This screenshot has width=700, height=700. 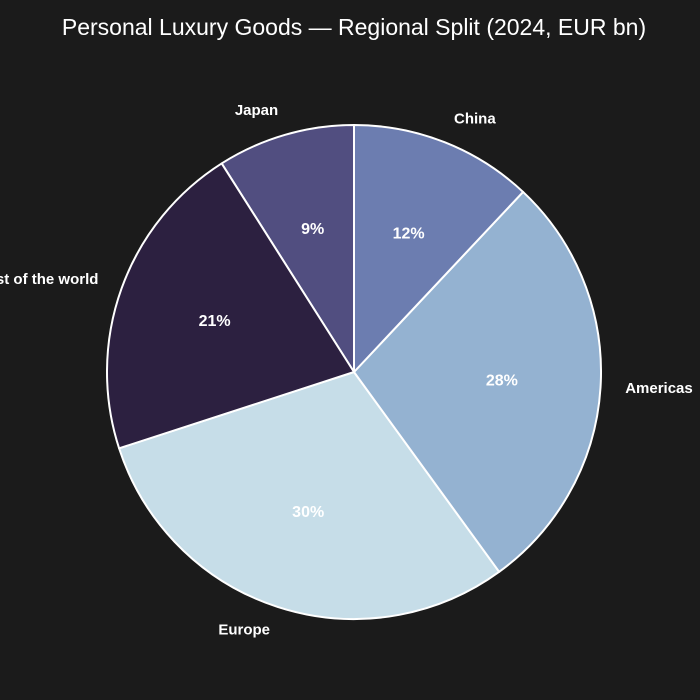 What do you see at coordinates (502, 381) in the screenshot?
I see `slice-pct-americas: 28%` at bounding box center [502, 381].